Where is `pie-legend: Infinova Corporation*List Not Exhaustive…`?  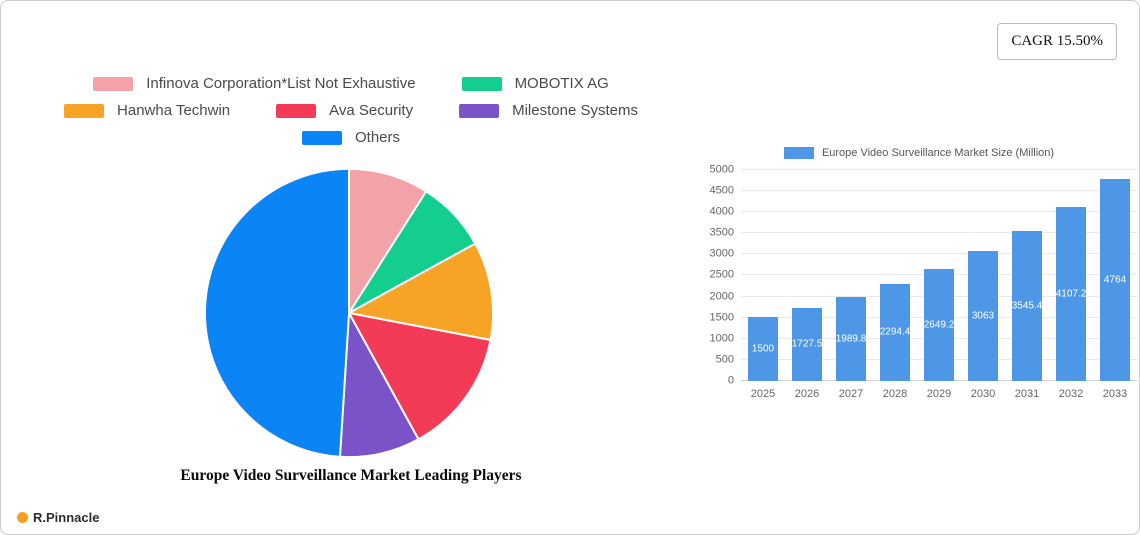
pie-legend: Infinova Corporation*List Not Exhaustive… is located at coordinates (351, 110).